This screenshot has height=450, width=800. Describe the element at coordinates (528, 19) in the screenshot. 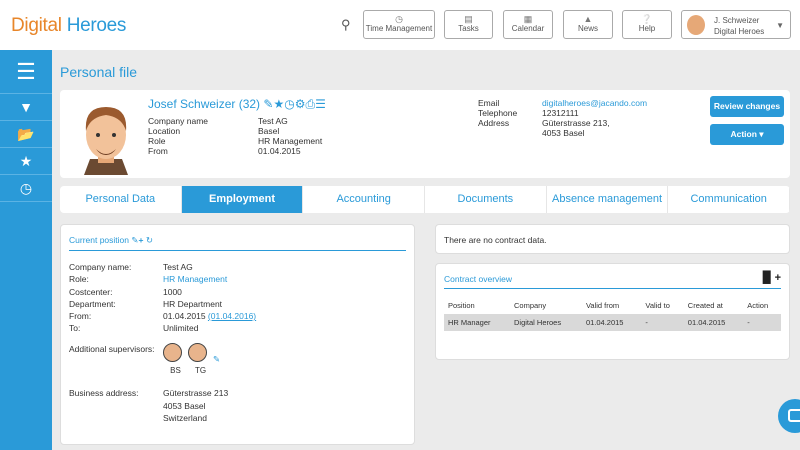

I see `calendar-icon: ▦` at that location.